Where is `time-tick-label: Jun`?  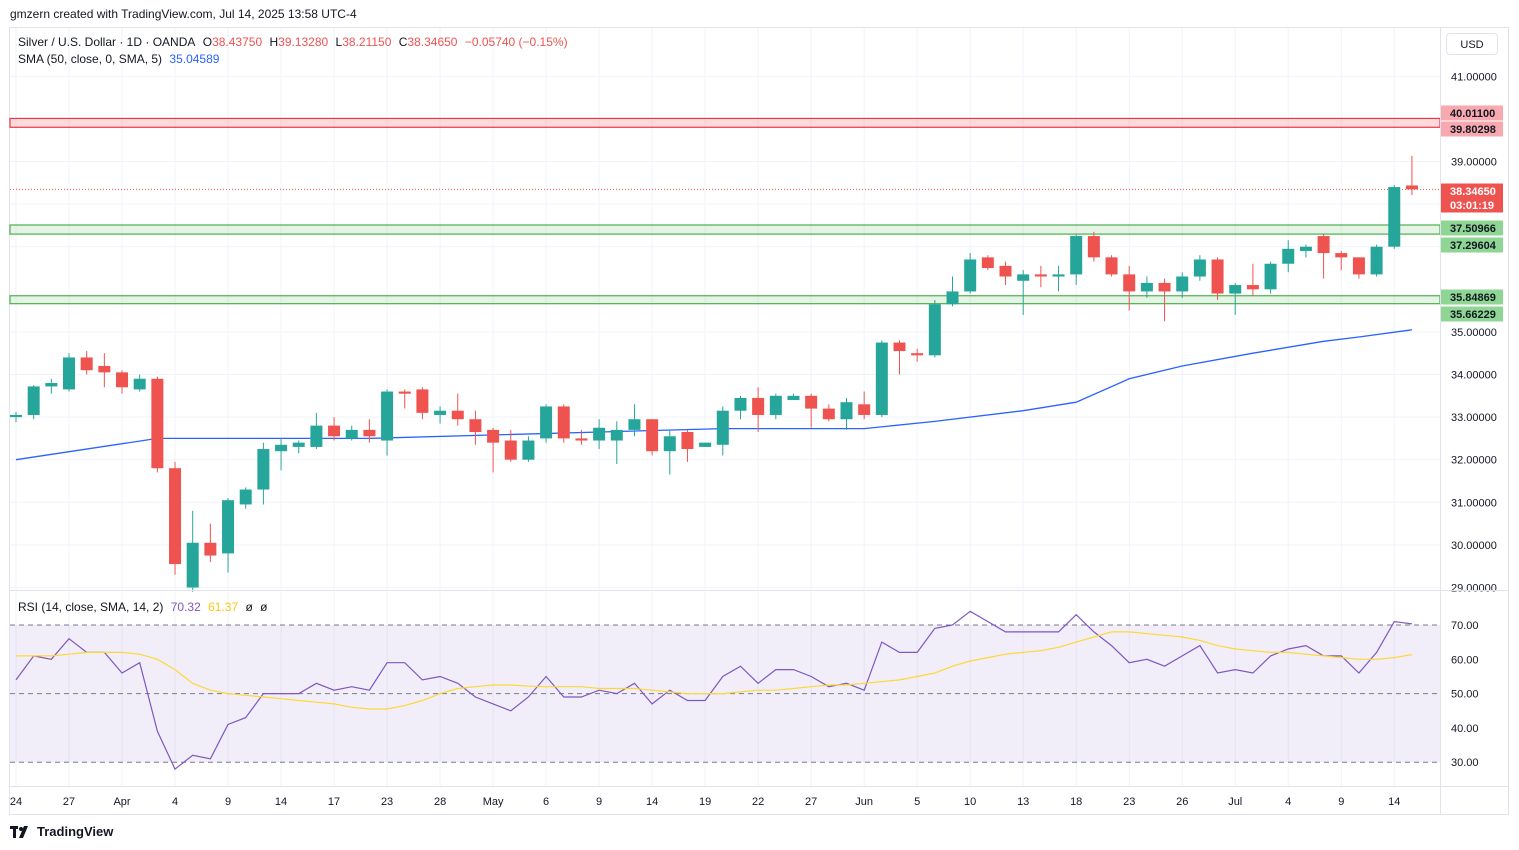 time-tick-label: Jun is located at coordinates (864, 802).